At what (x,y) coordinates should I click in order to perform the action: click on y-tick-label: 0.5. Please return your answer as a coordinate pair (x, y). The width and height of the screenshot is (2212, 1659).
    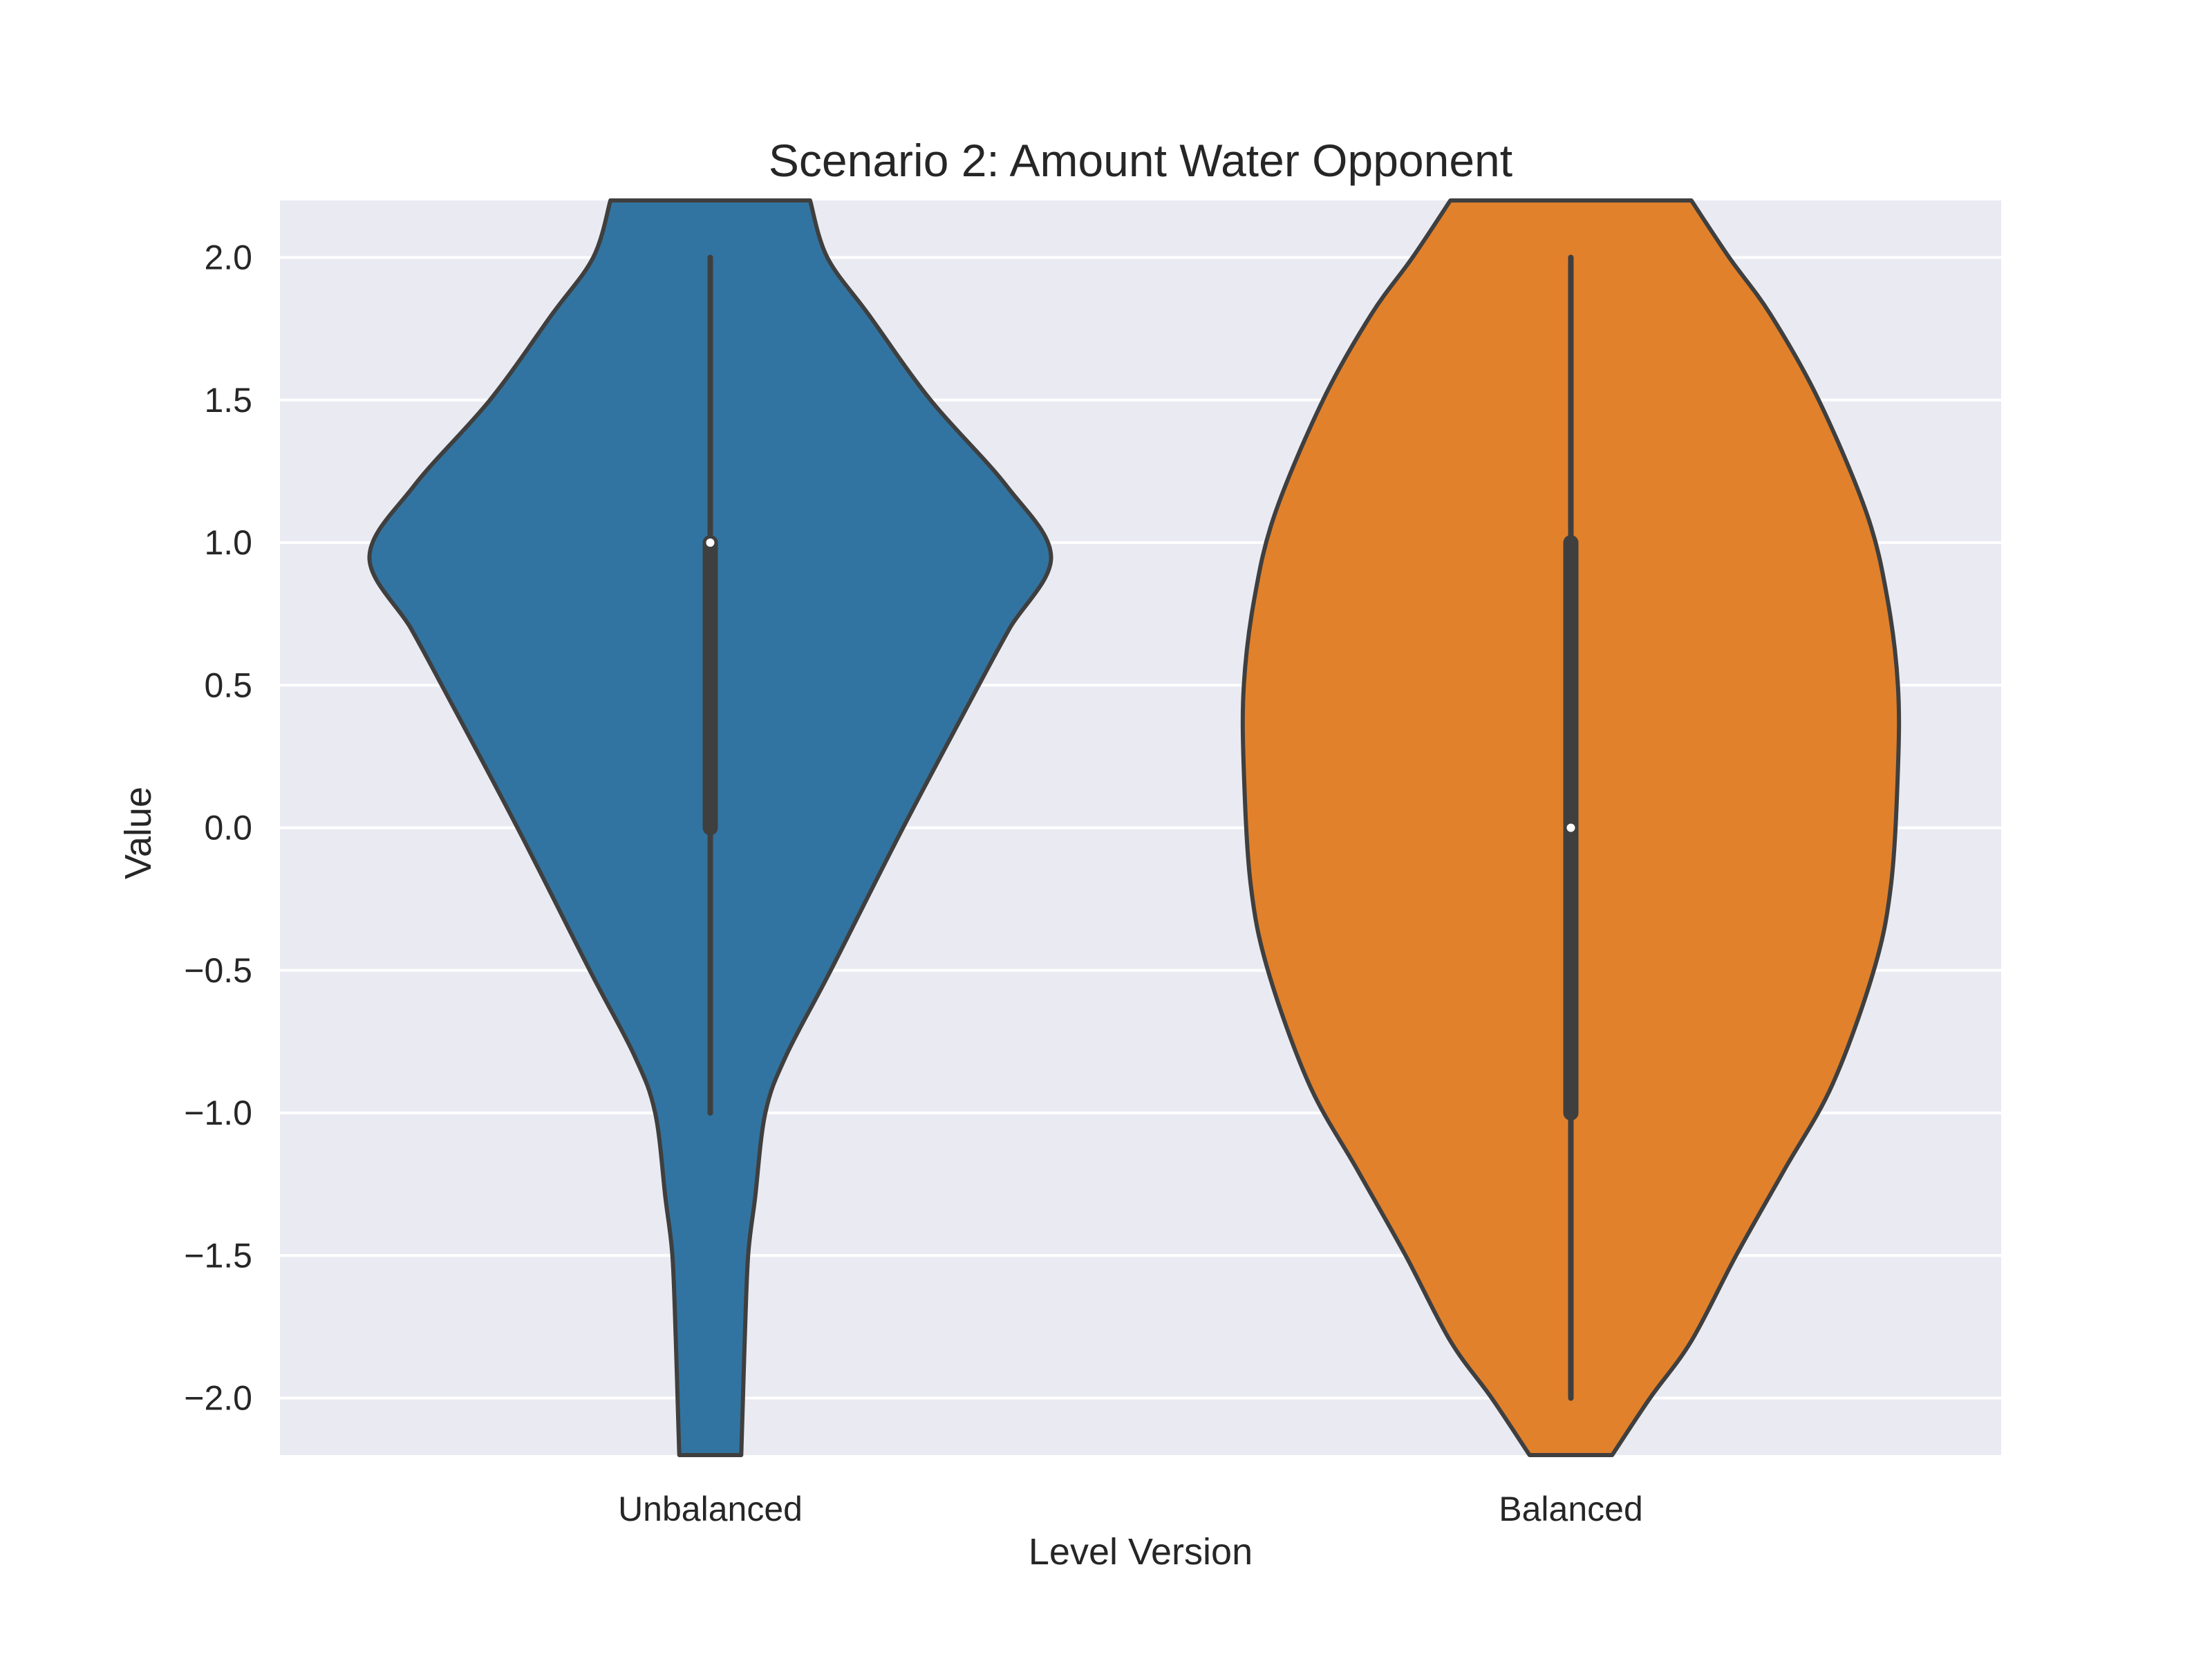
    Looking at the image, I should click on (228, 685).